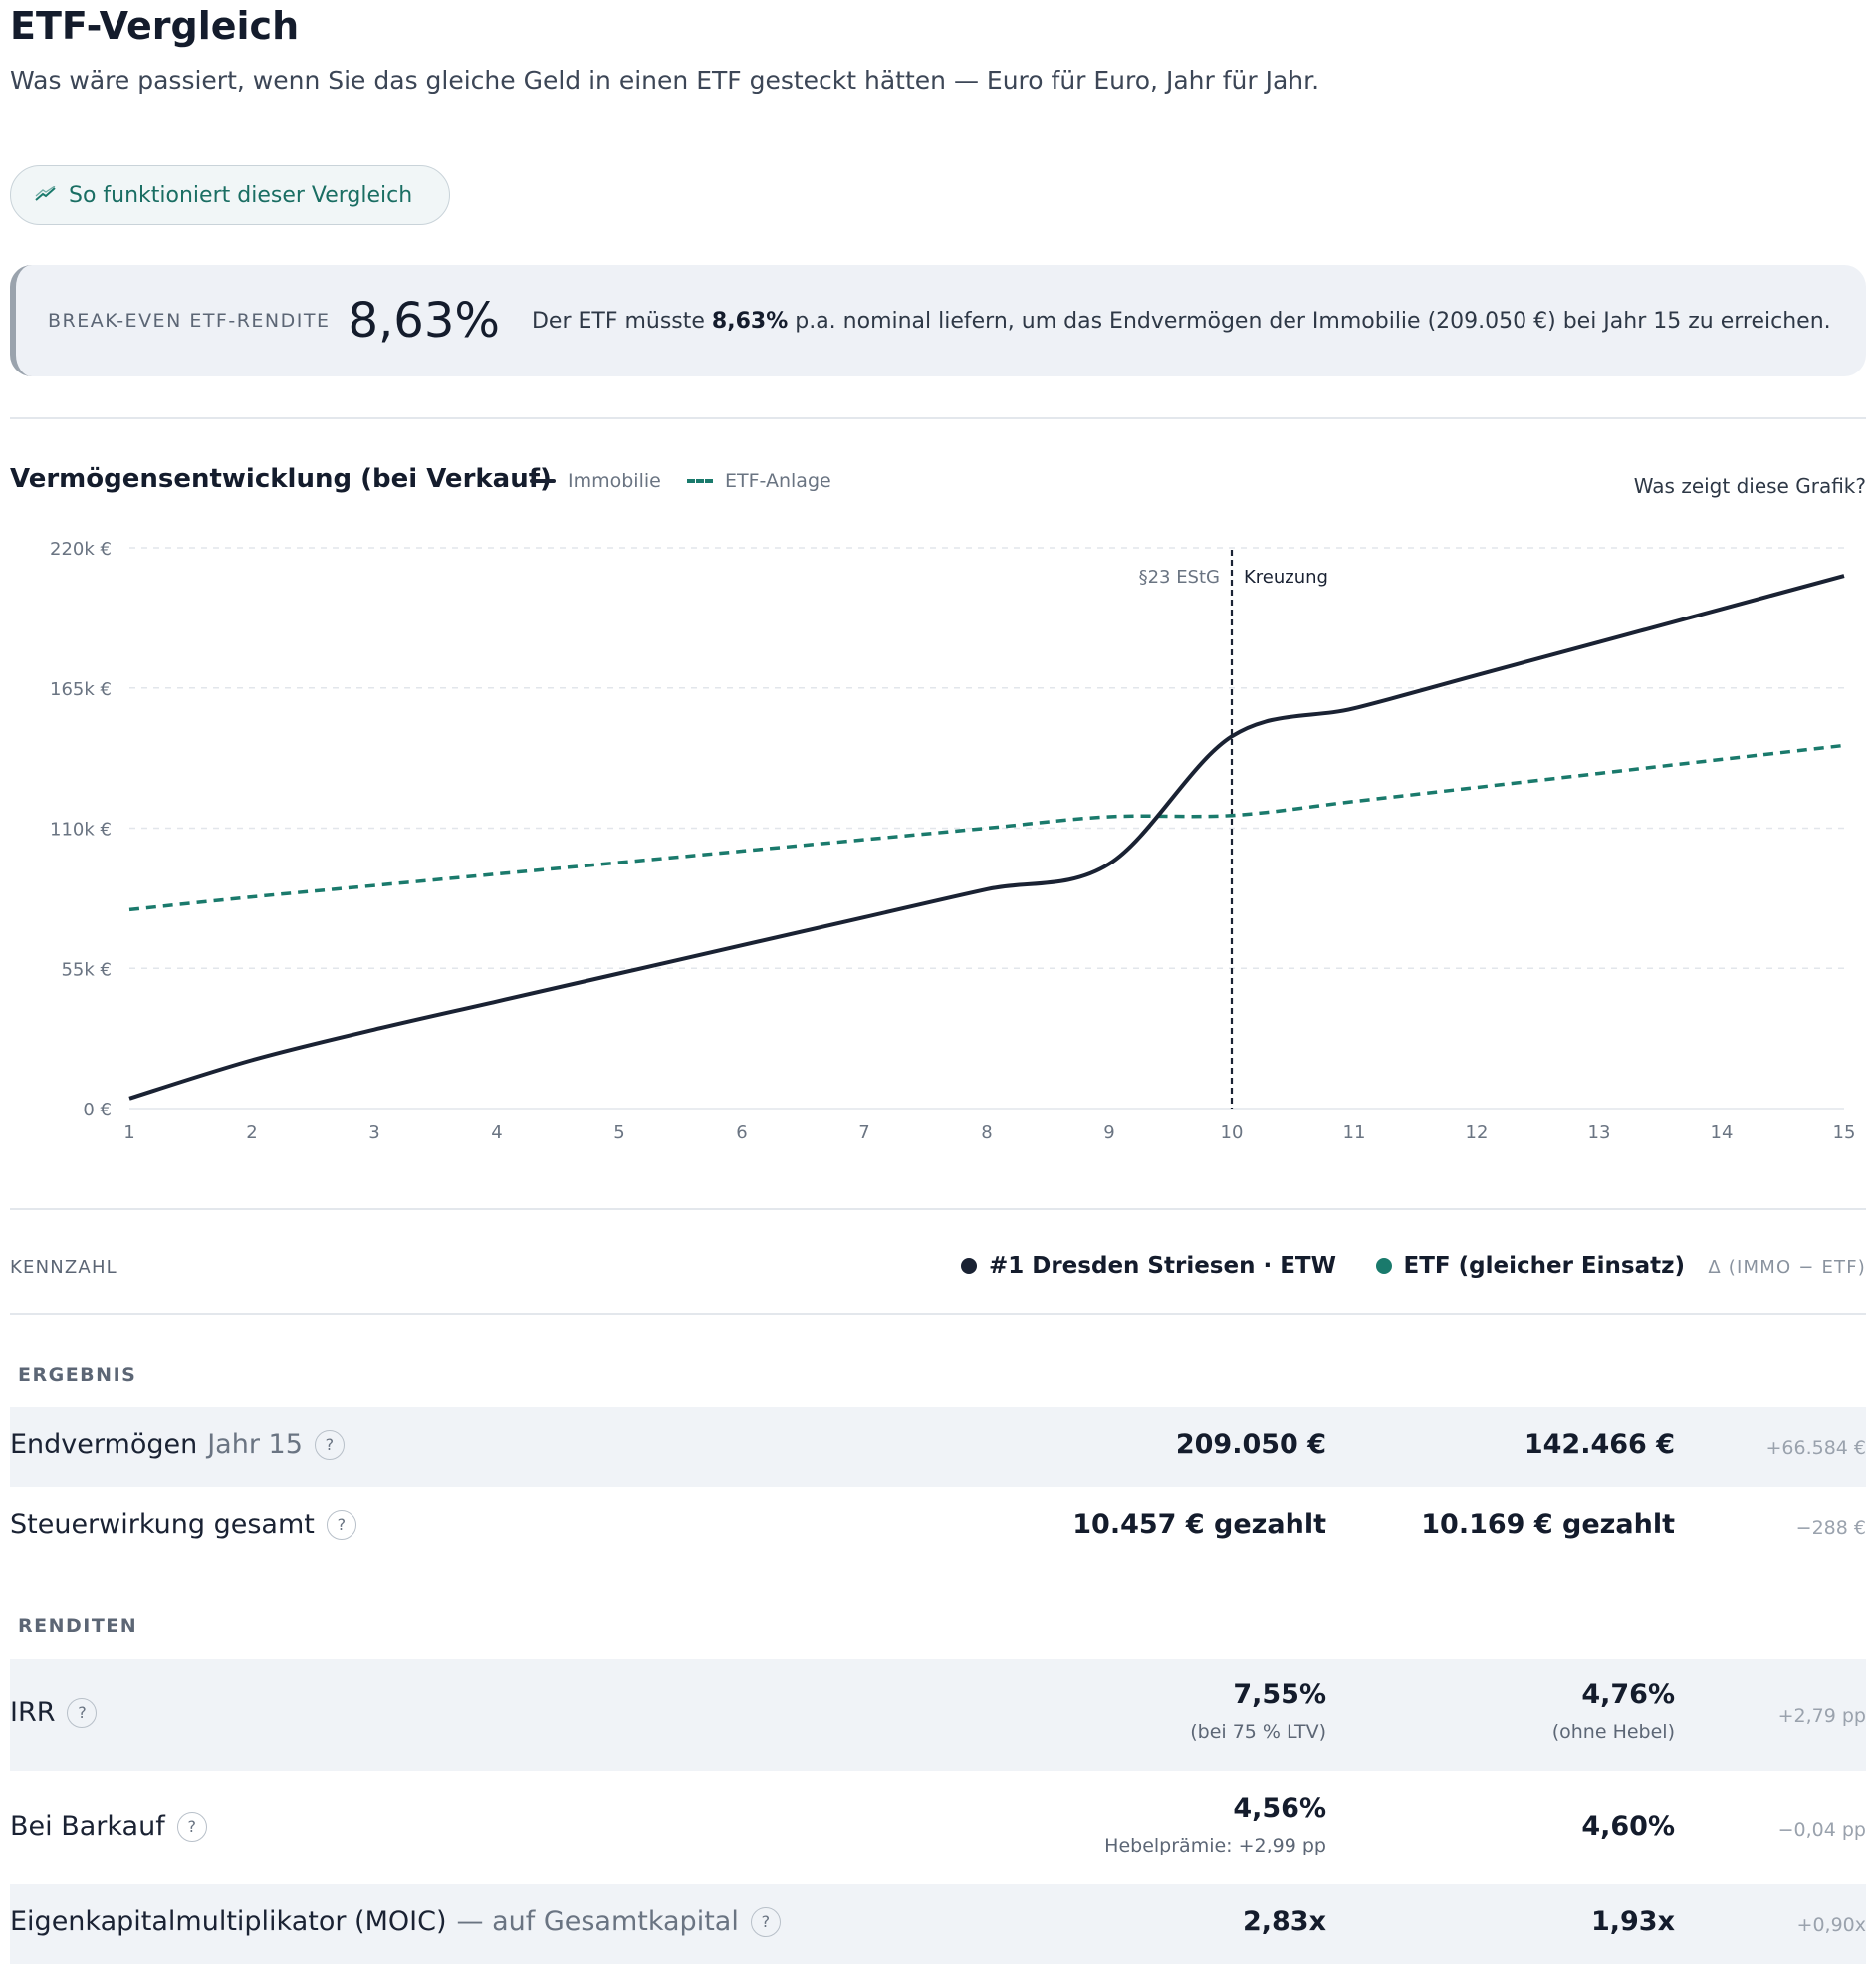  What do you see at coordinates (229, 1921) in the screenshot?
I see `row-label-text: Eigenkapitalmultiplikator (MOIC)` at bounding box center [229, 1921].